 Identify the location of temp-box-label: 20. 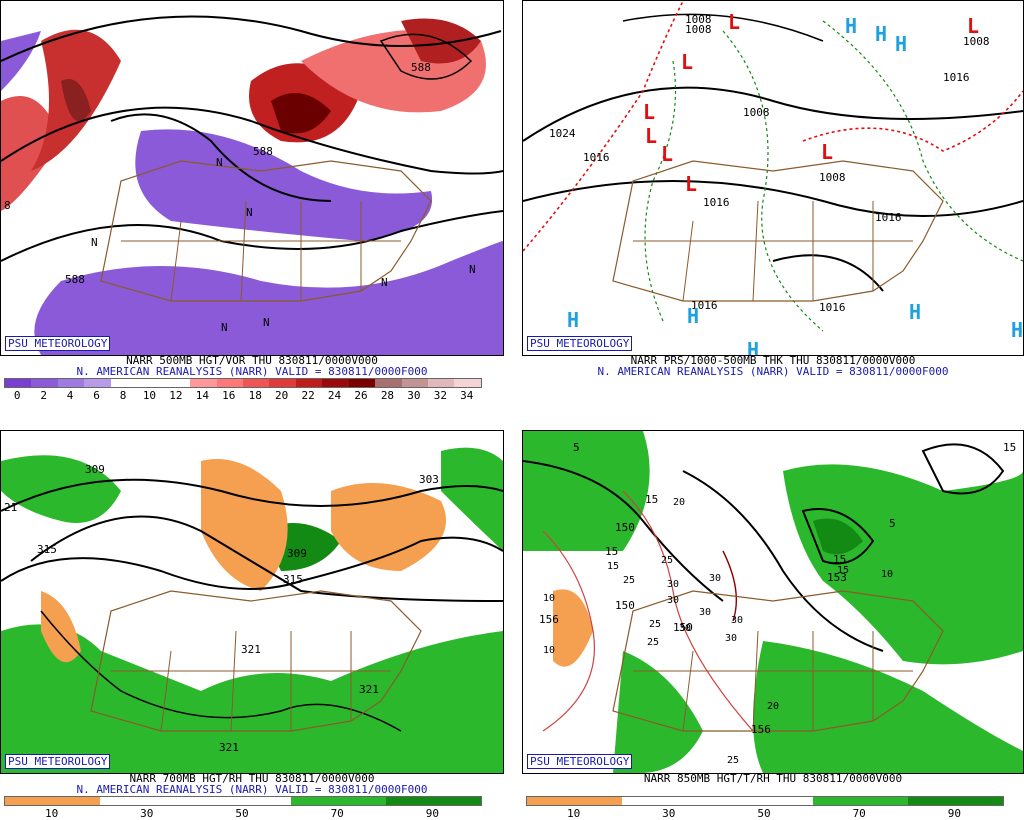
(773, 706).